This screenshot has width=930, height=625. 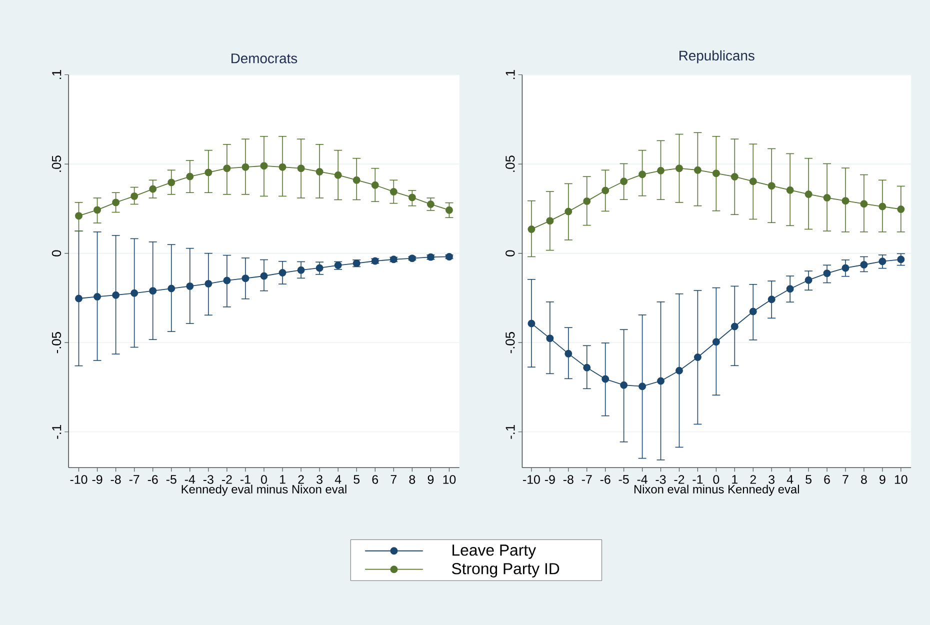 I want to click on y-tick-label: -.05, so click(x=510, y=343).